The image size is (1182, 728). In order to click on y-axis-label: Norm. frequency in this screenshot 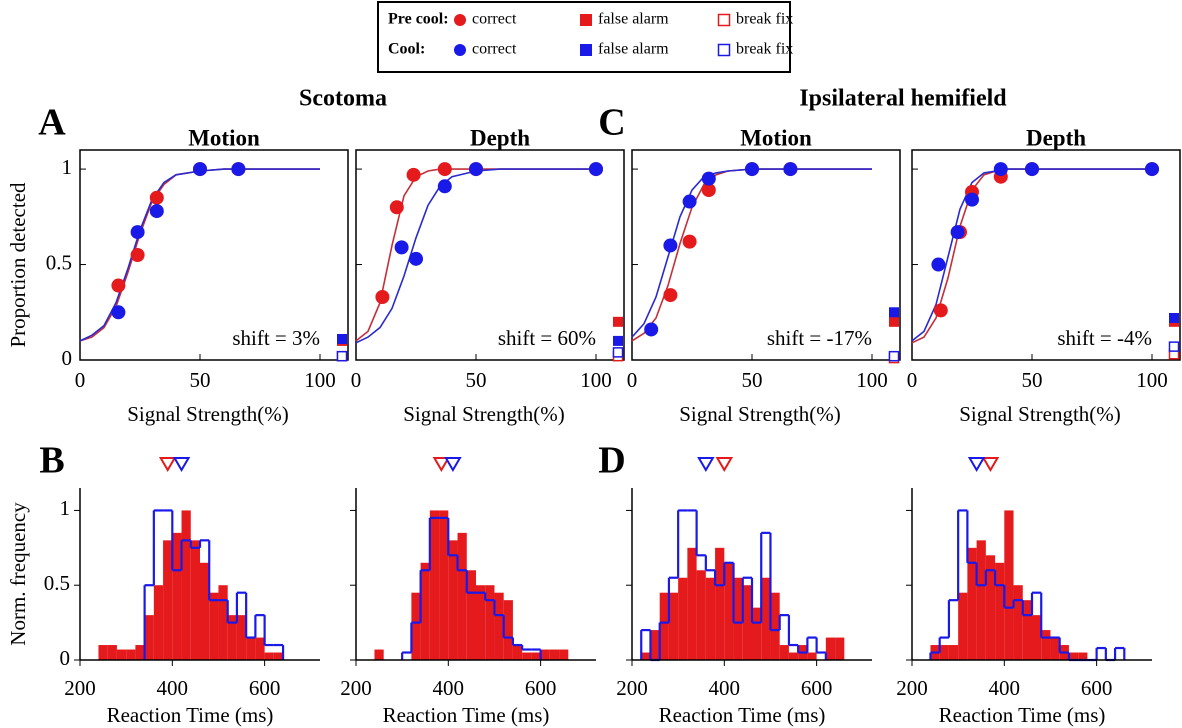, I will do `click(18, 574)`.